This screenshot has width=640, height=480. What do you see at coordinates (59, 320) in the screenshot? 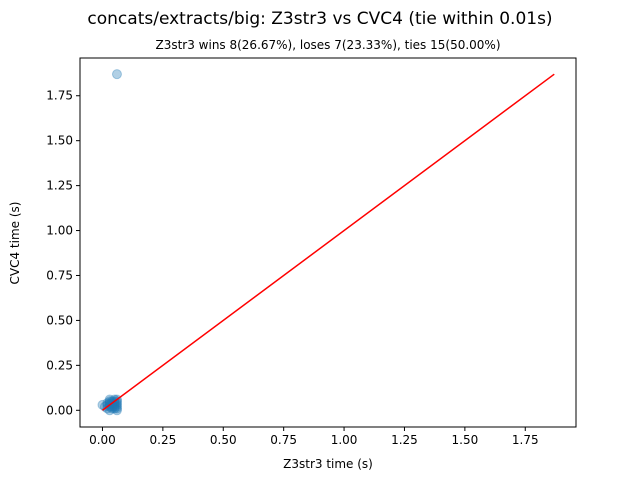
I see `y-tick-label: 0.50` at bounding box center [59, 320].